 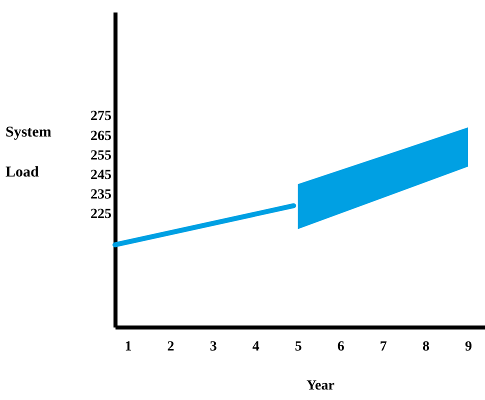 What do you see at coordinates (170, 347) in the screenshot?
I see `x-tick-label: 2` at bounding box center [170, 347].